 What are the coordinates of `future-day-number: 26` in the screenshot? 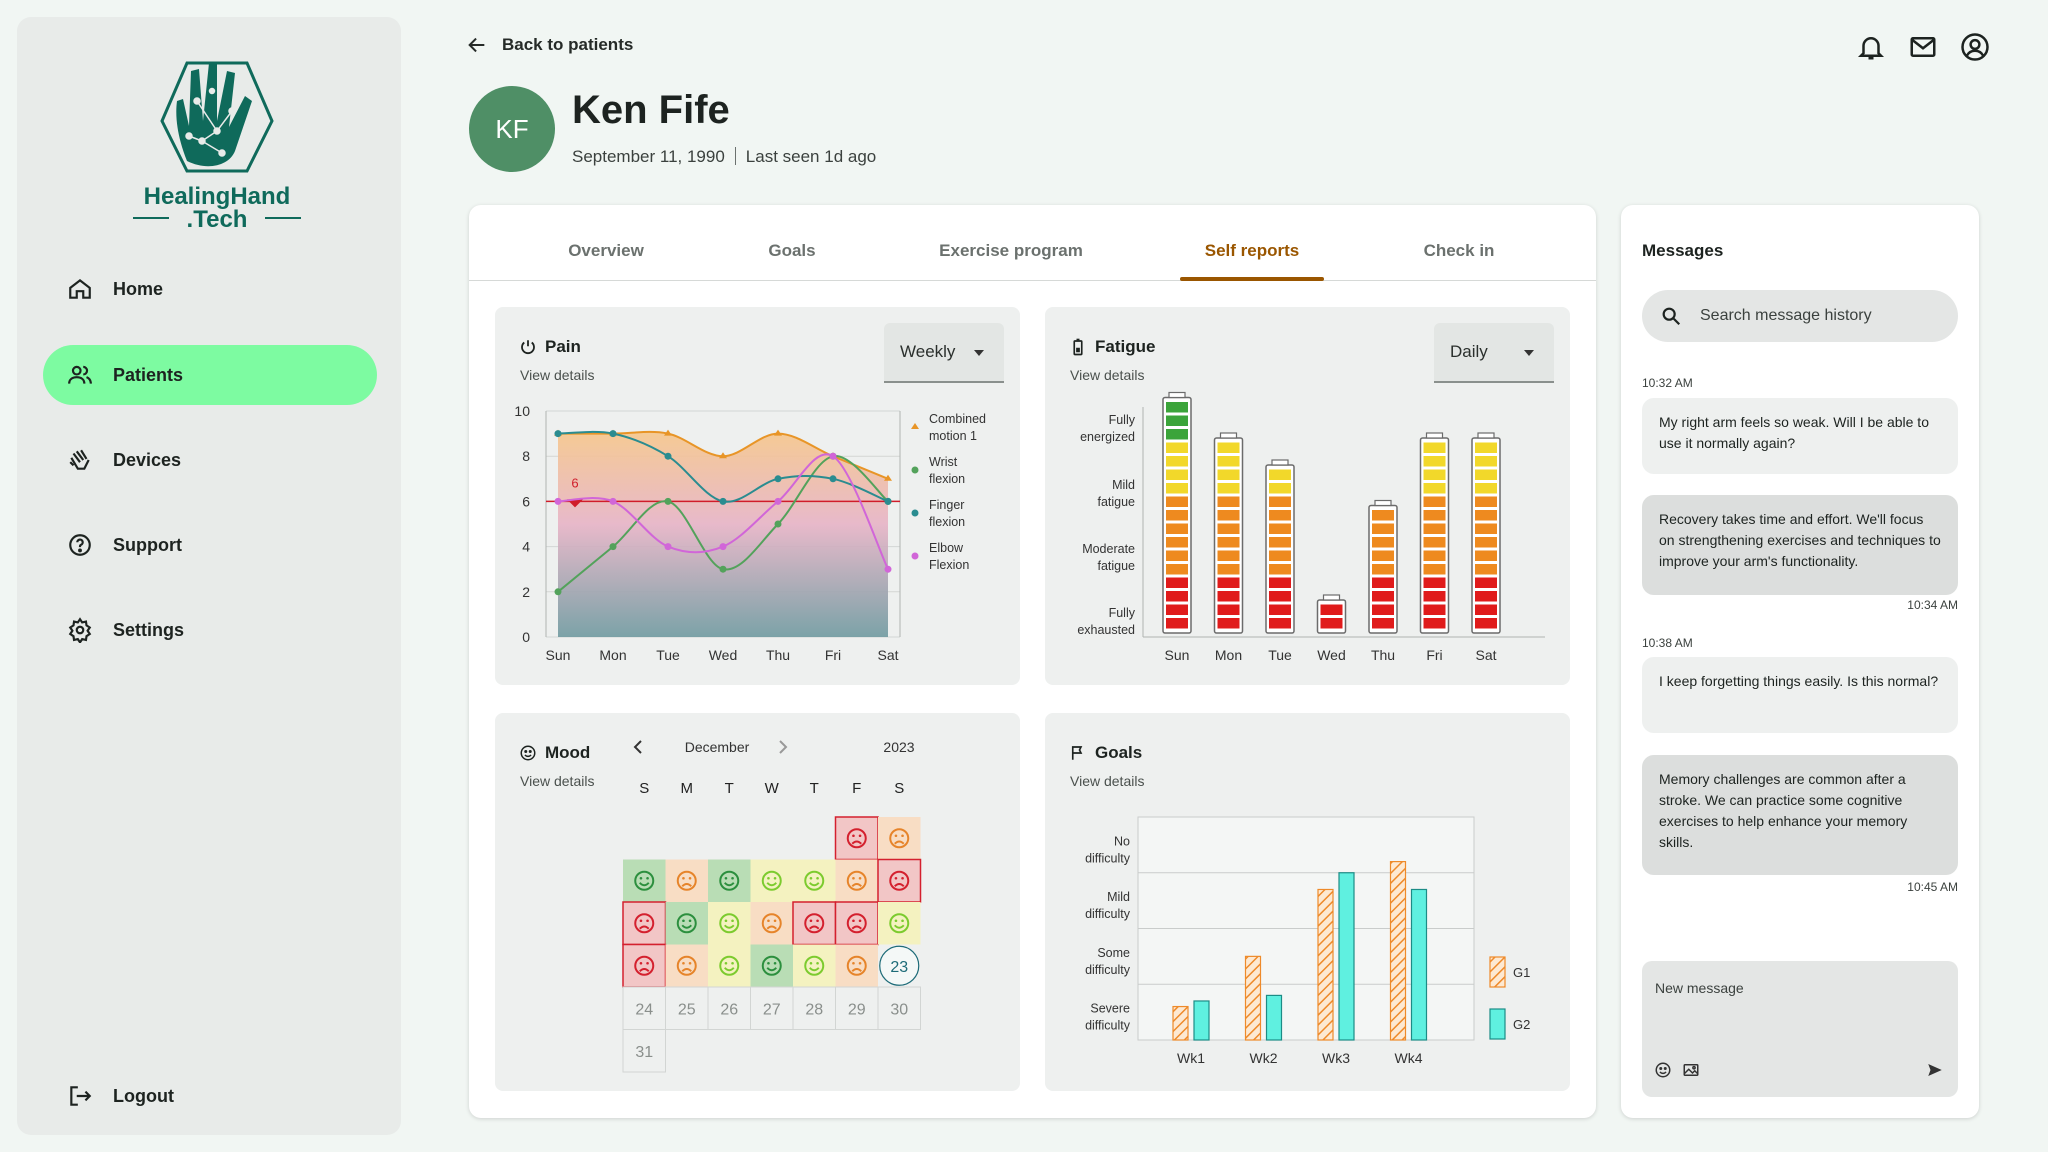 It's located at (729, 1009).